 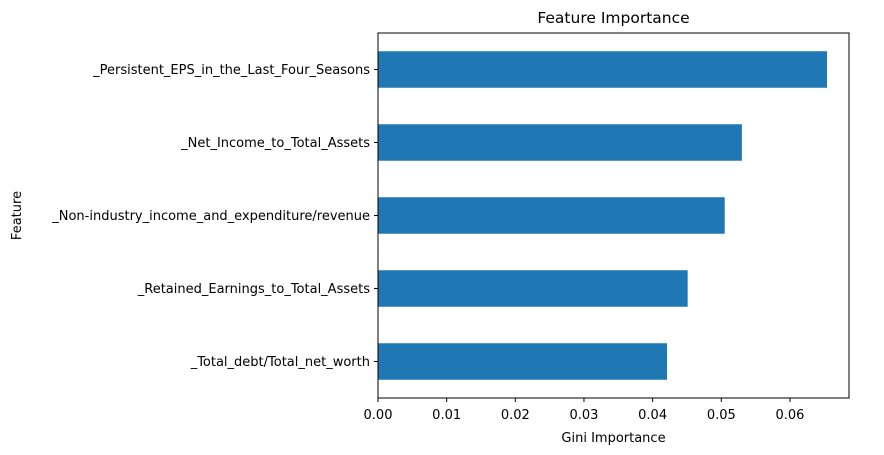 I want to click on x-tick-label: 0.06, so click(x=789, y=415).